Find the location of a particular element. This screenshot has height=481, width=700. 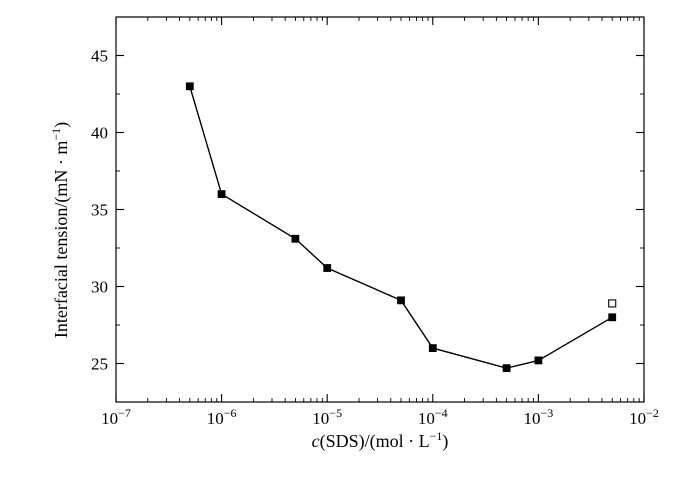

y-axis-title-exponent: −1 is located at coordinates (56, 134).